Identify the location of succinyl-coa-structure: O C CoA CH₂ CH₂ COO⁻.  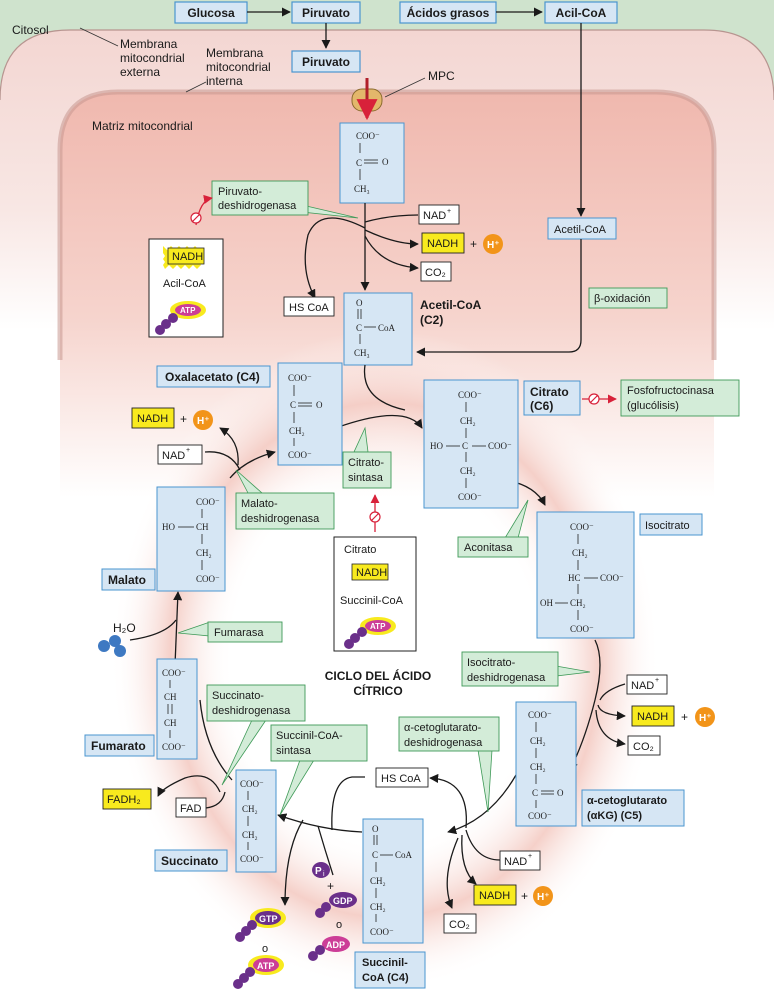
(393, 881).